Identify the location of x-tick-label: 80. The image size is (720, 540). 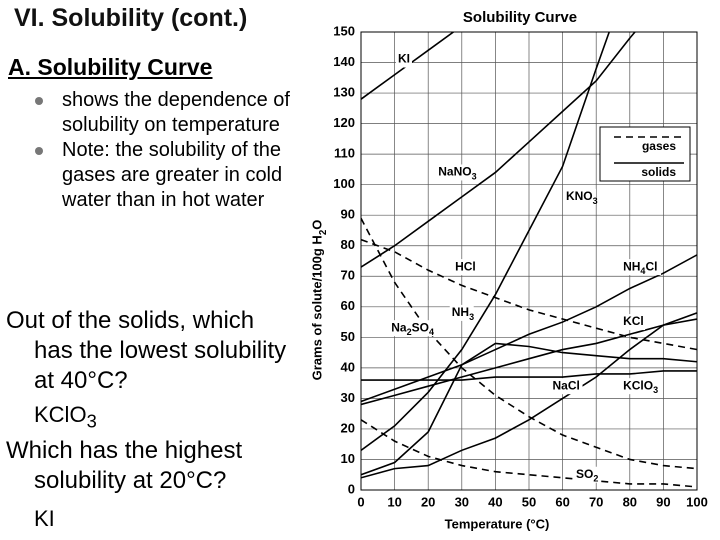
(630, 501).